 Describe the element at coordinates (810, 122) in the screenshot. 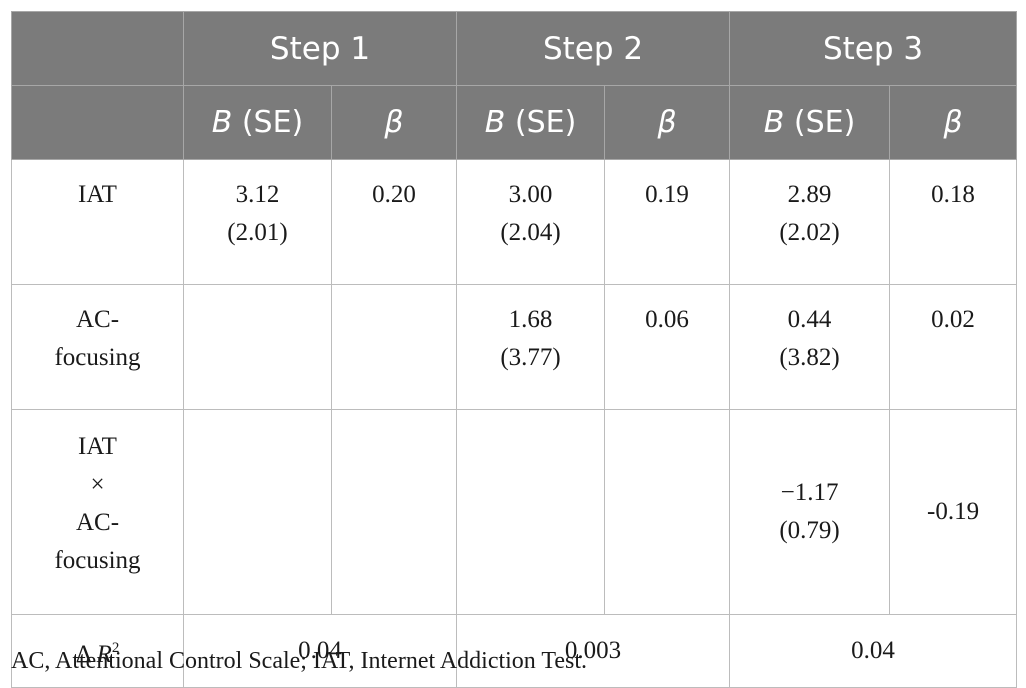

I see `header-b-se-3: B (SE)` at that location.